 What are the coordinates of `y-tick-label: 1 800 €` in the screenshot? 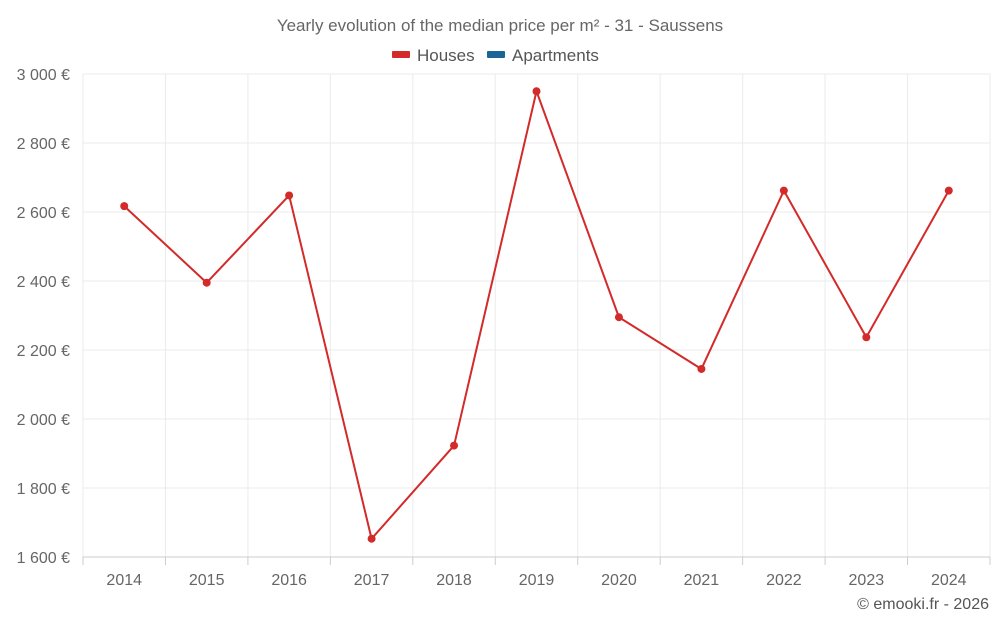 It's located at (43, 489).